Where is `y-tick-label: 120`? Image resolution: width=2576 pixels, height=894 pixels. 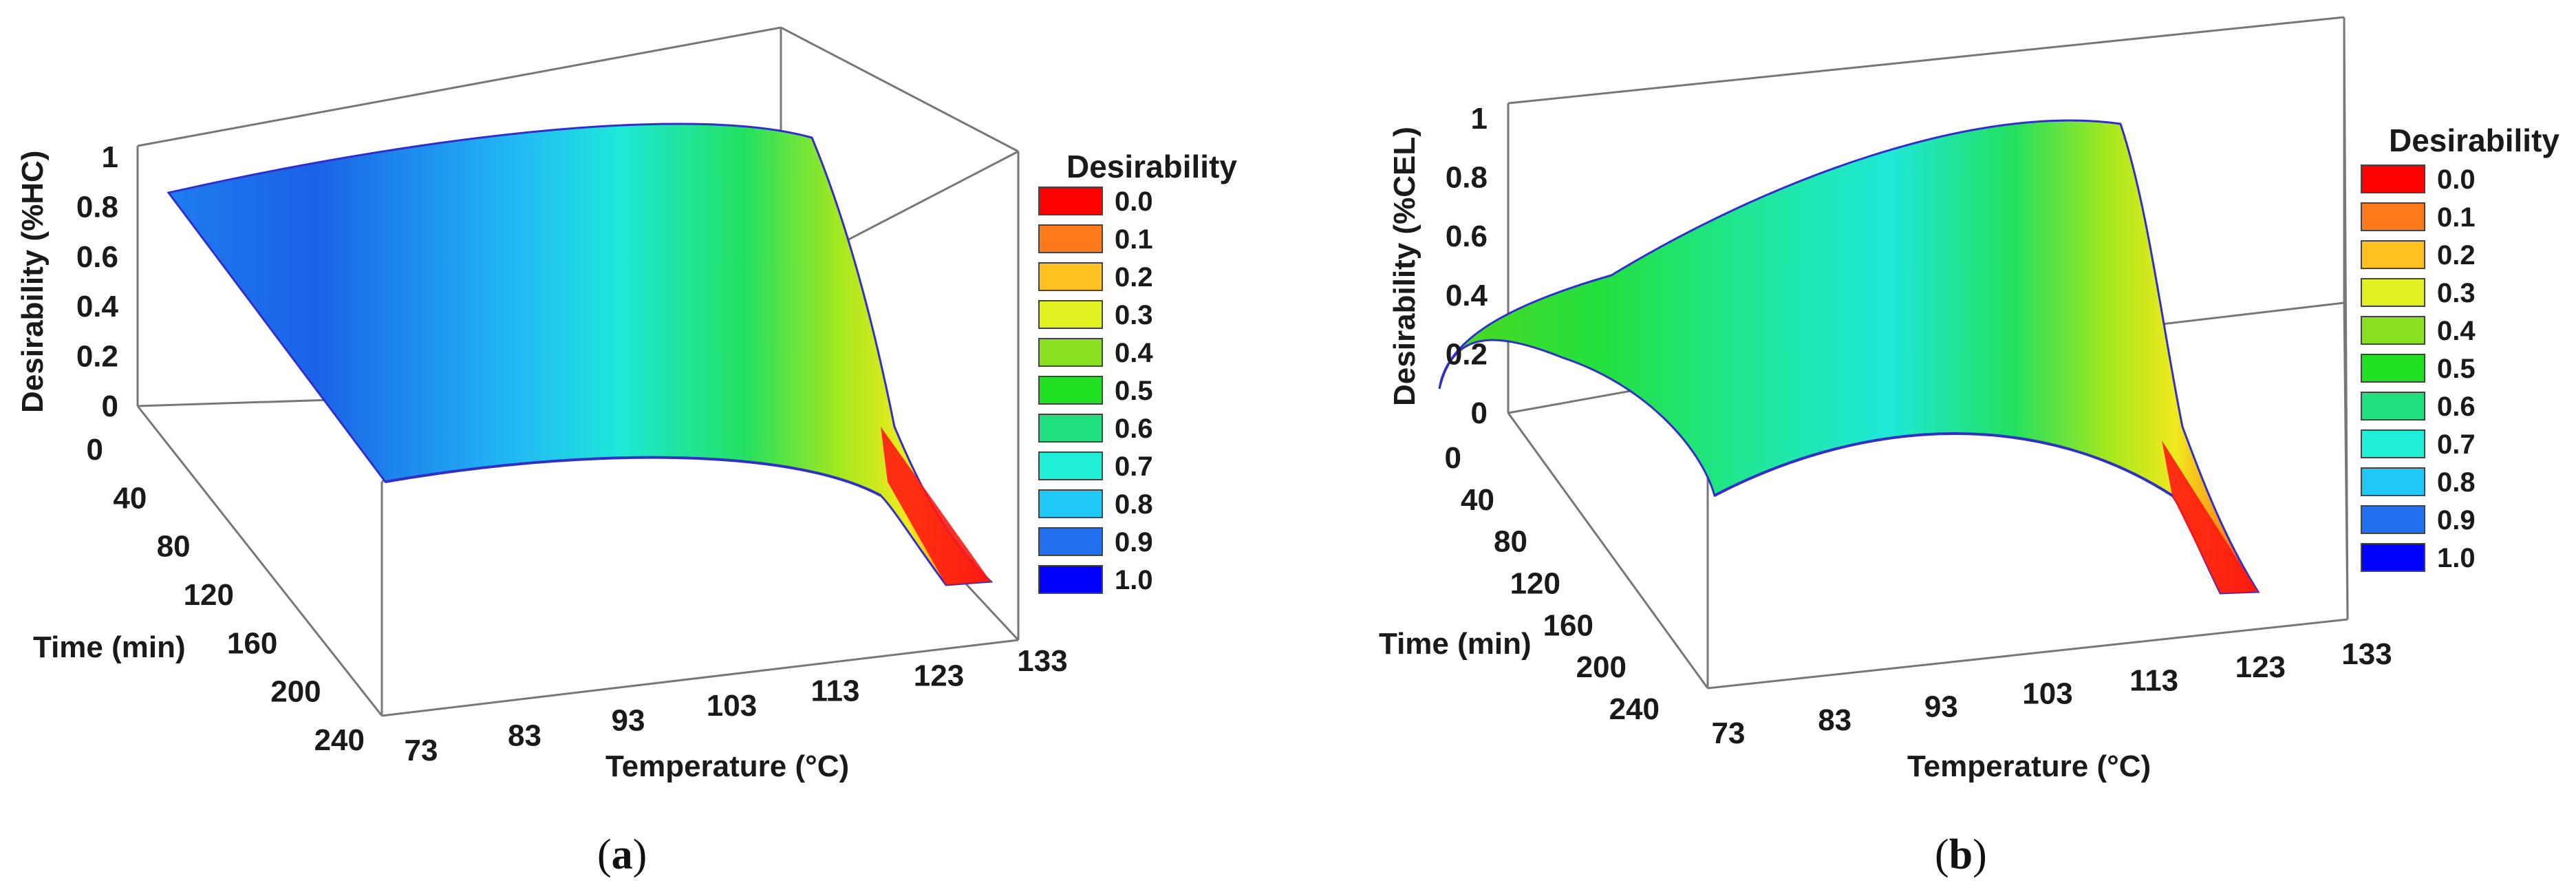 y-tick-label: 120 is located at coordinates (209, 595).